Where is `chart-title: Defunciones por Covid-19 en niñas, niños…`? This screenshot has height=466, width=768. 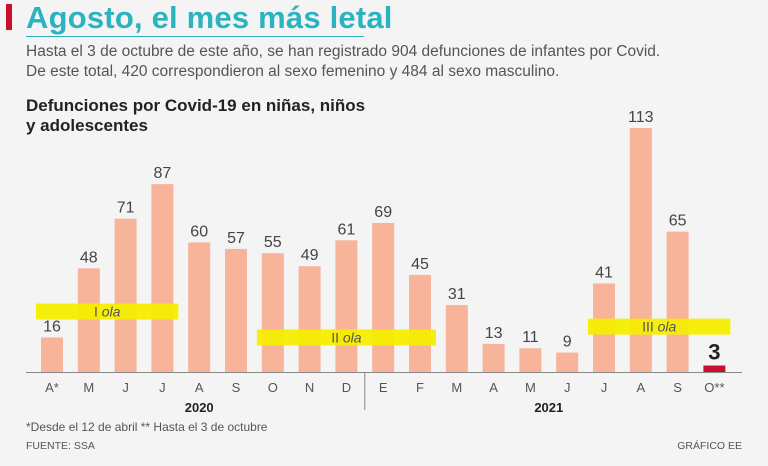
chart-title: Defunciones por Covid-19 en niñas, niños… is located at coordinates (226, 116).